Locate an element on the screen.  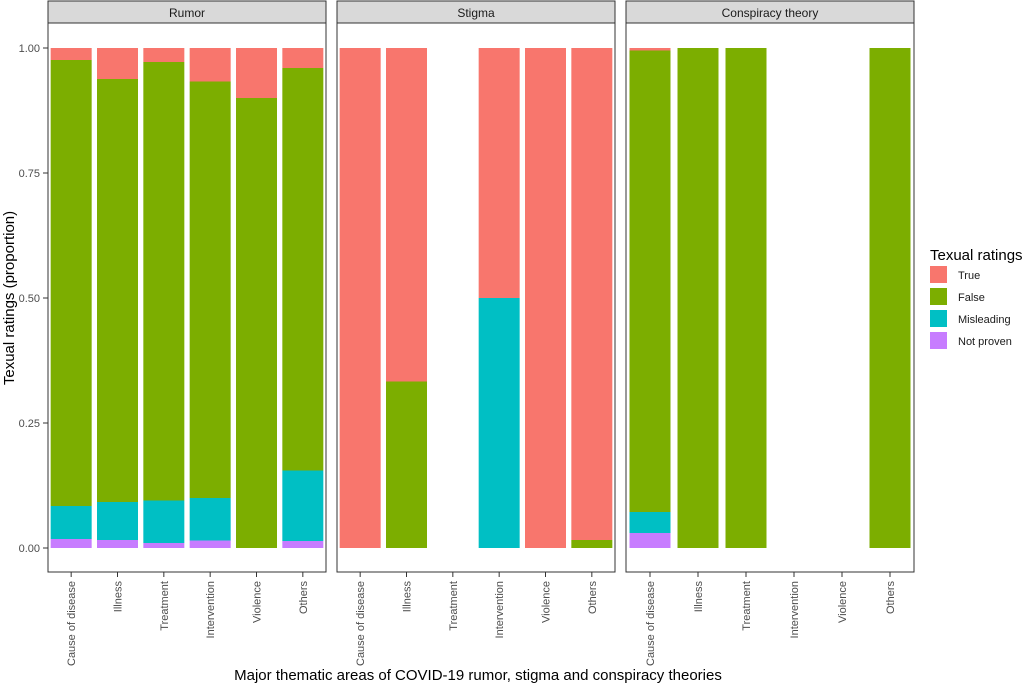
legend-label: True is located at coordinates (969, 276).